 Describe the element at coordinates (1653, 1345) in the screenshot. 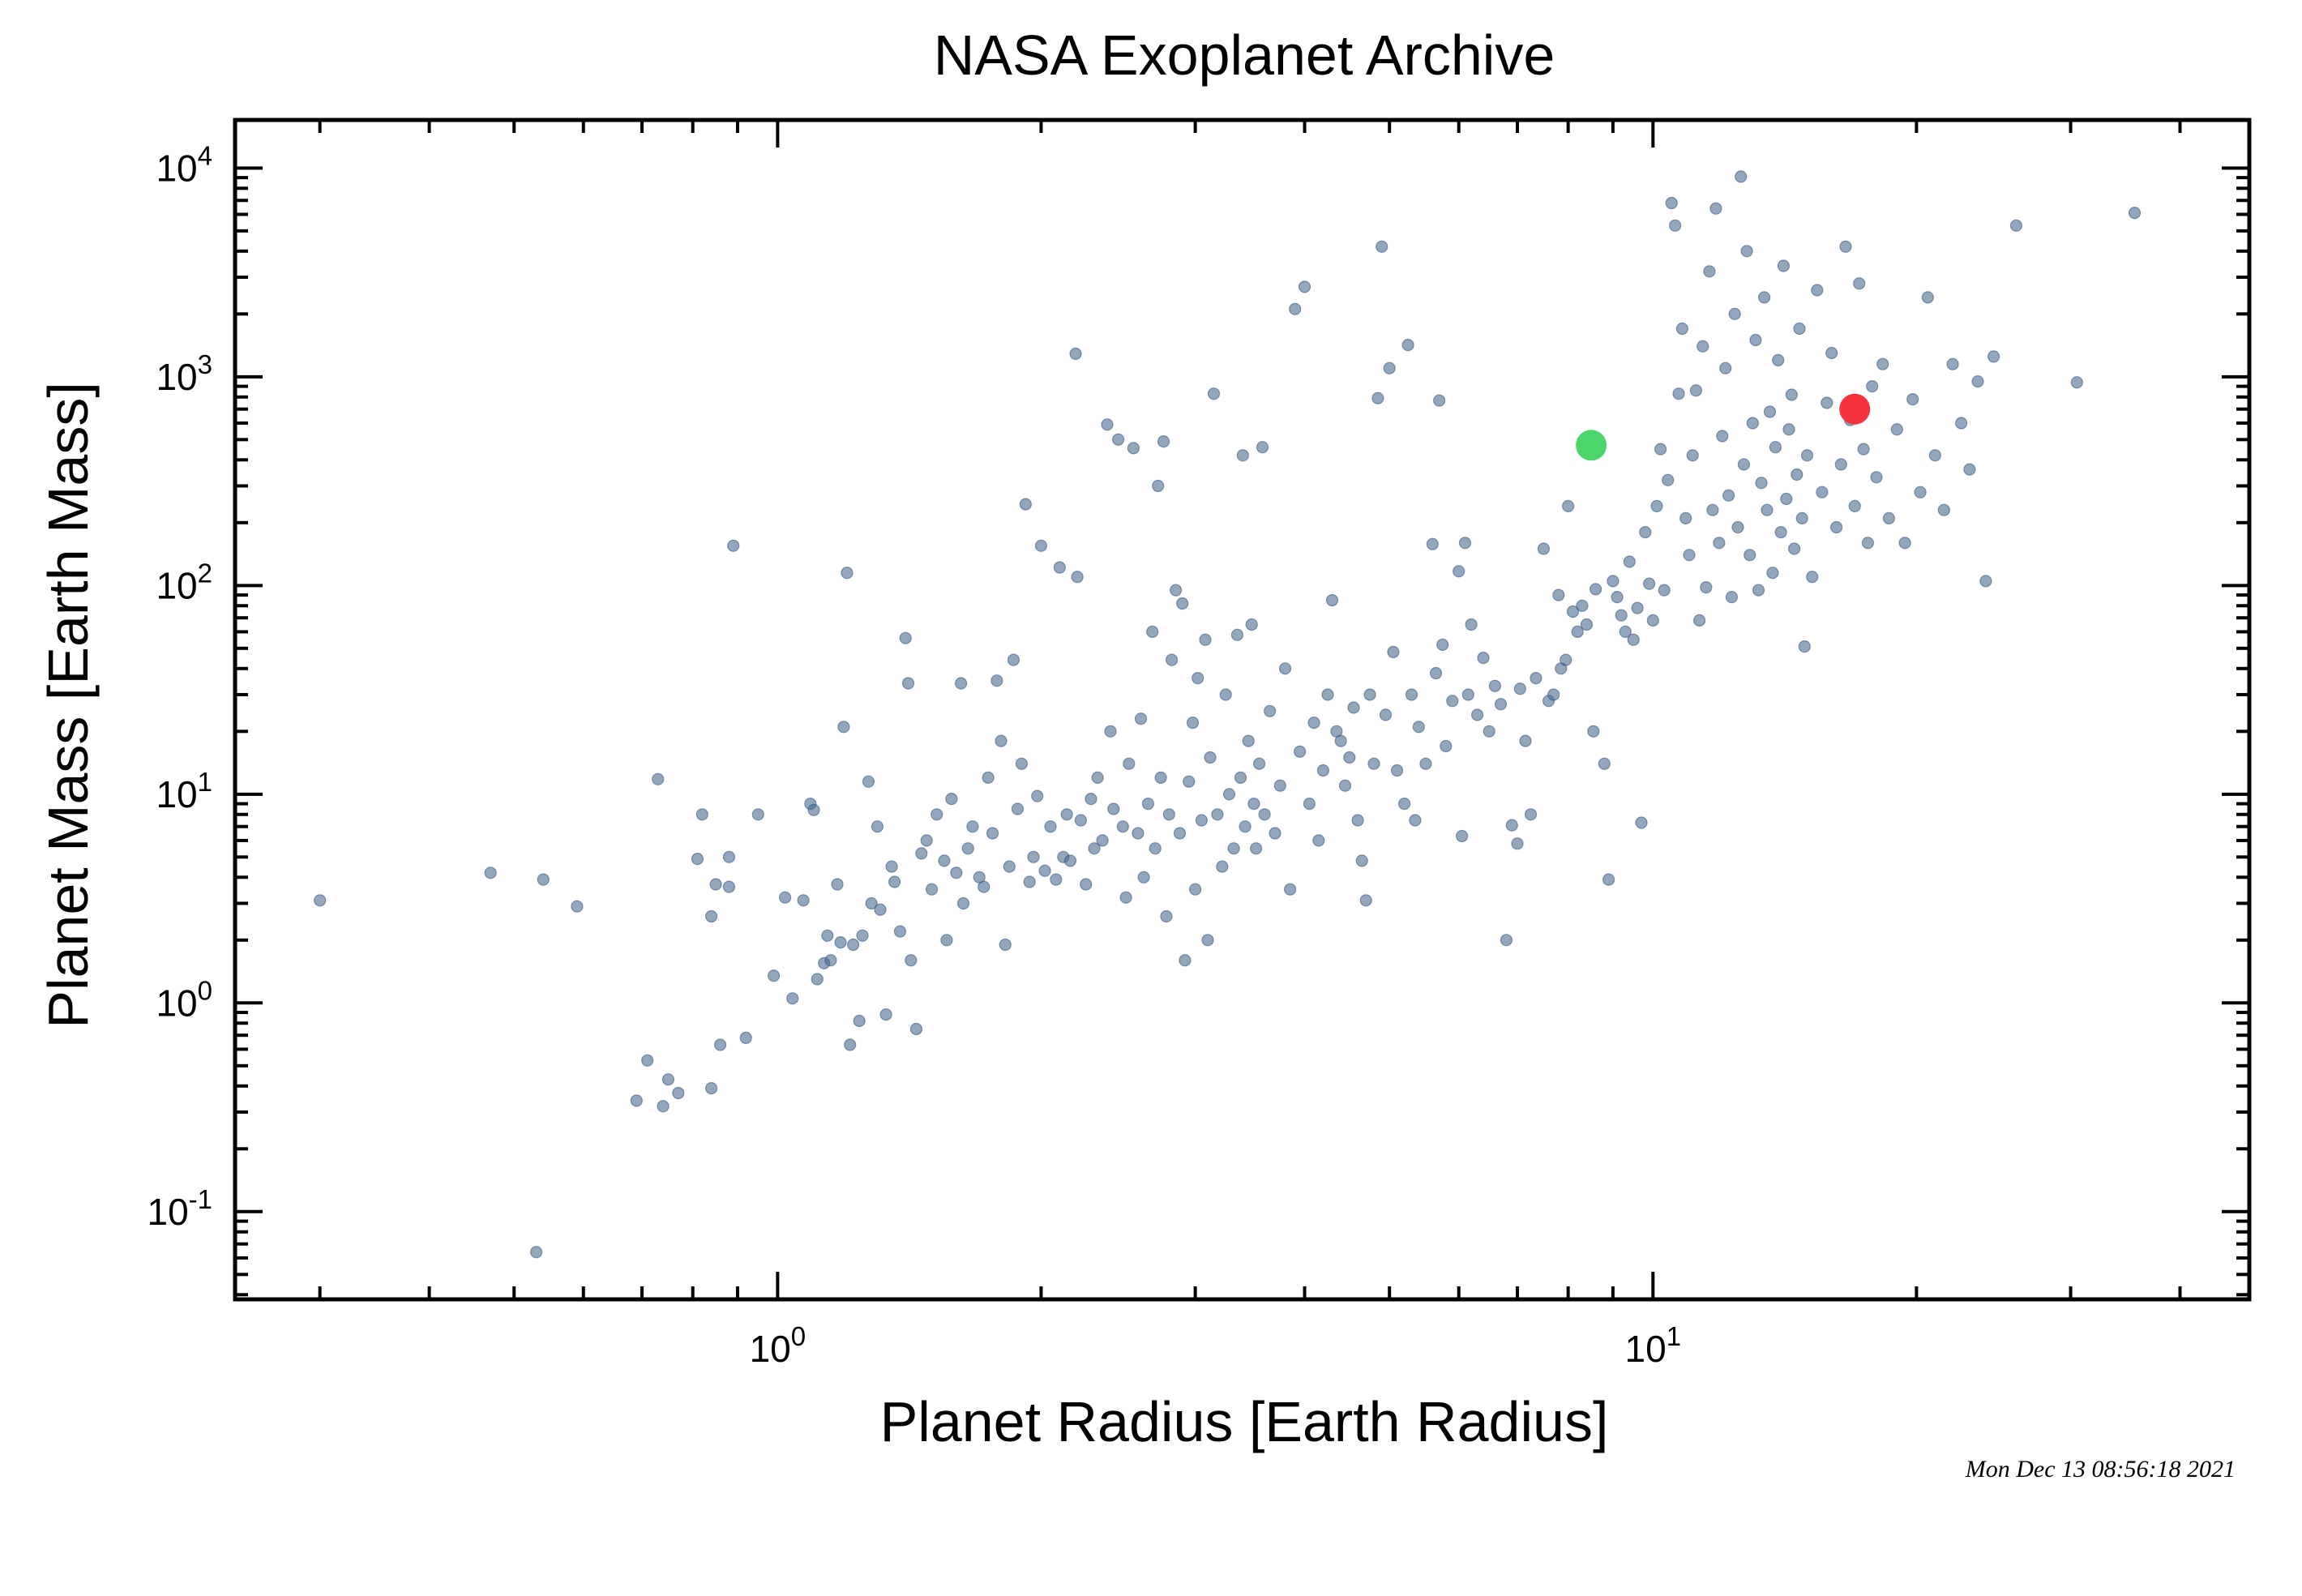

I see `x-tick-label: 10¹` at that location.